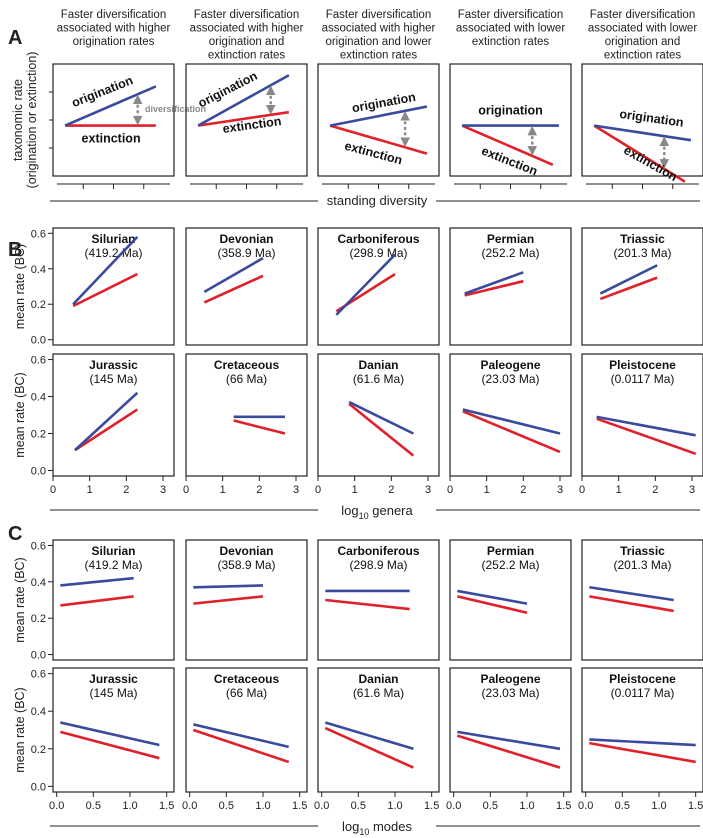 This screenshot has height=838, width=703. I want to click on period-name: Silurian, so click(113, 239).